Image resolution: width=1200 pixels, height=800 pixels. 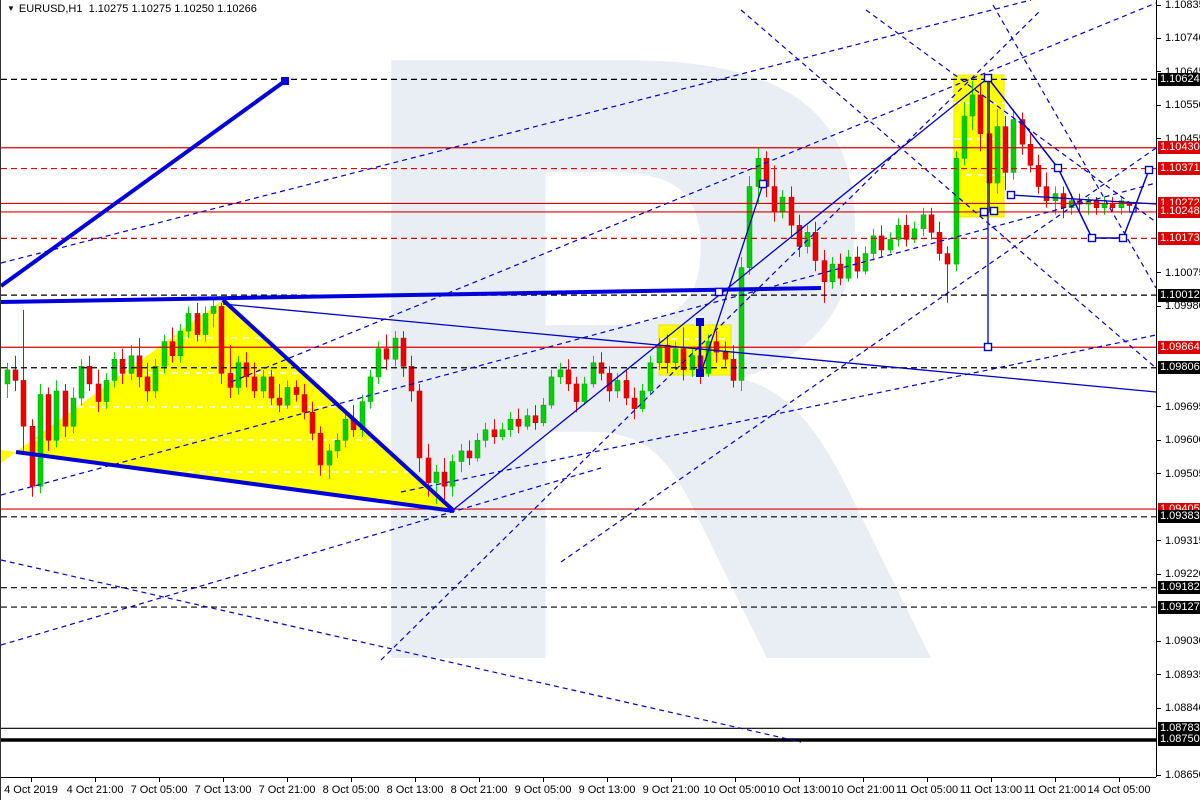 I want to click on price-level-badge: 1.09383, so click(x=1179, y=517).